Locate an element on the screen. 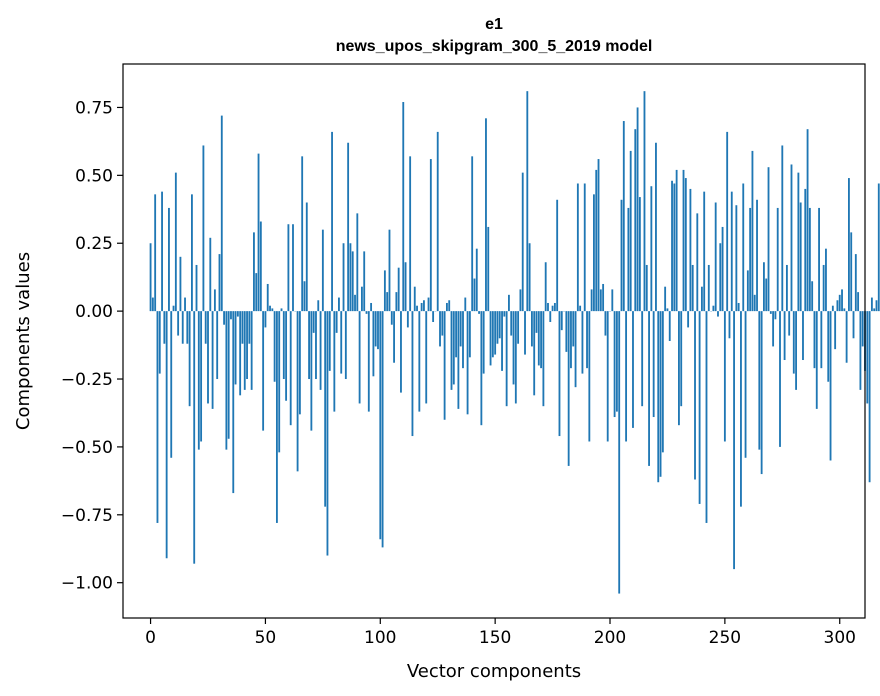 This screenshot has width=880, height=696. y-tick-label: −0.75 is located at coordinates (87, 516).